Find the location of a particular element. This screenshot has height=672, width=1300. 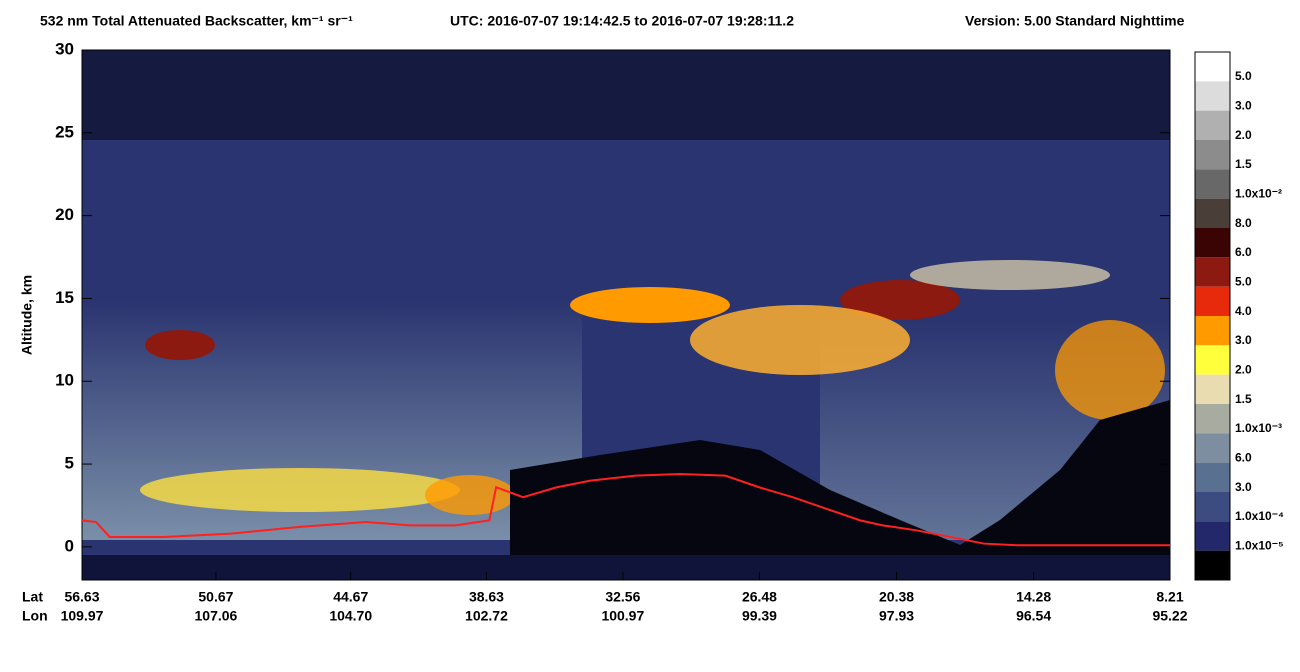

colorbar-label: 1.0x10⁻² is located at coordinates (1258, 193).